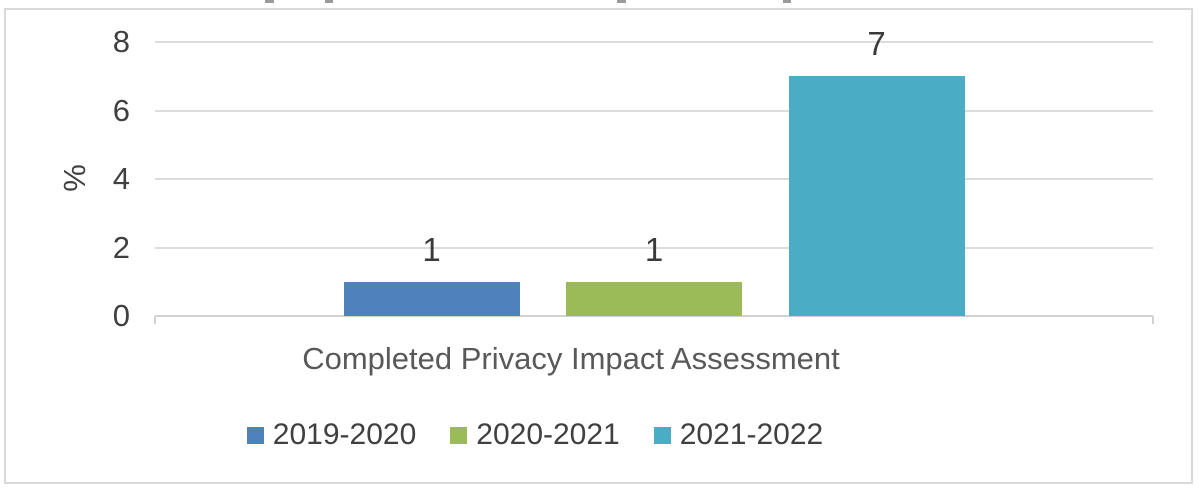  Describe the element at coordinates (121, 247) in the screenshot. I see `y-tick-label-2: 2` at that location.